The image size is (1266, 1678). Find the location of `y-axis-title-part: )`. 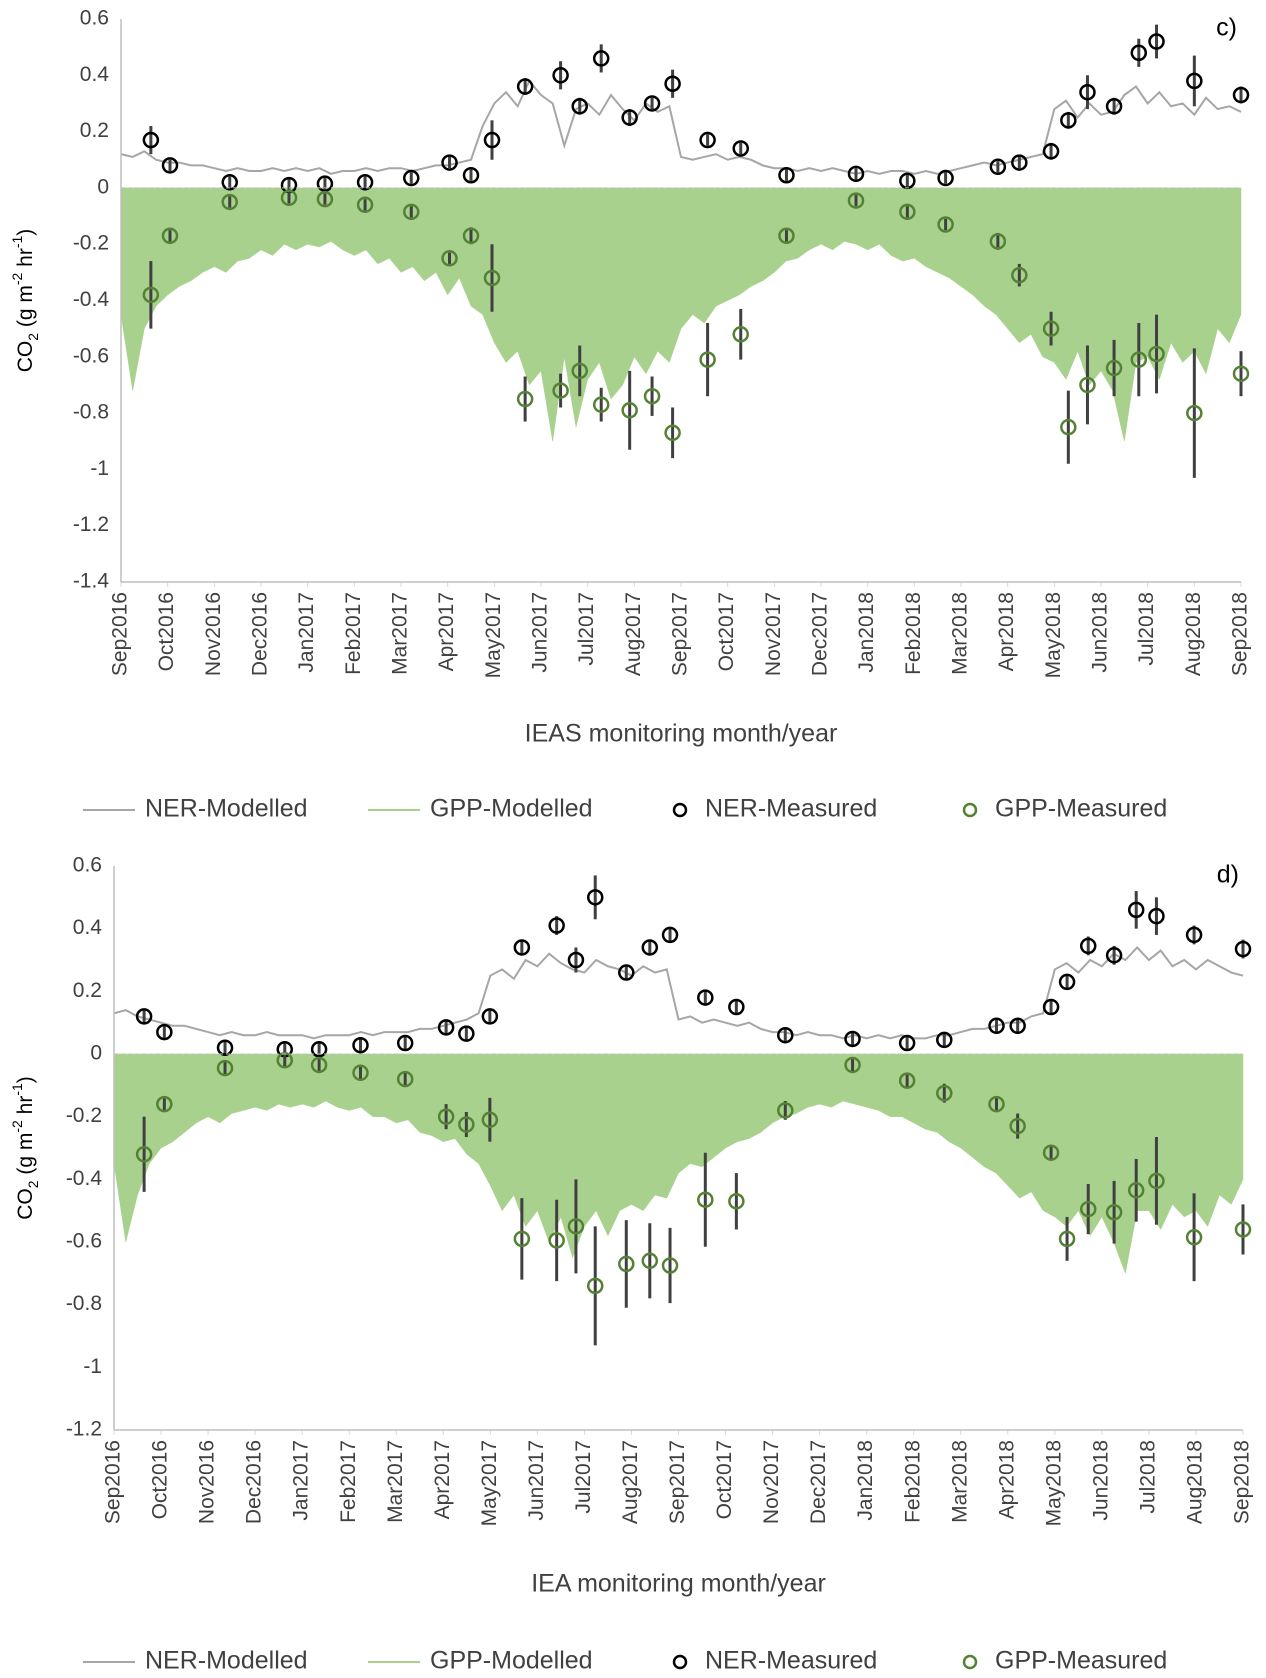

y-axis-title-part: ) is located at coordinates (25, 232).